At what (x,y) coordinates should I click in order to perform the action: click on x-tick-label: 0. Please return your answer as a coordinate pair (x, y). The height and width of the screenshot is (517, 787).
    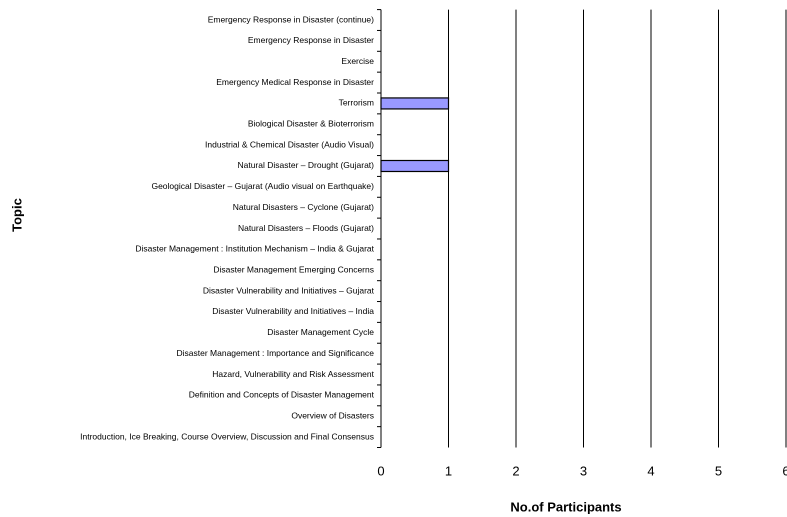
    Looking at the image, I should click on (380, 470).